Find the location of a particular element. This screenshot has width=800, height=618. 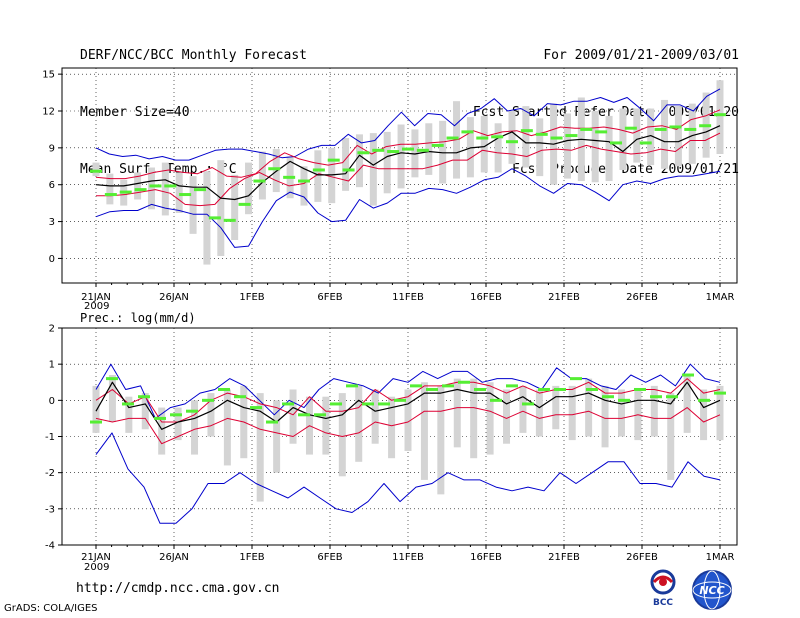

bcc-logo-text: BCC is located at coordinates (663, 603).